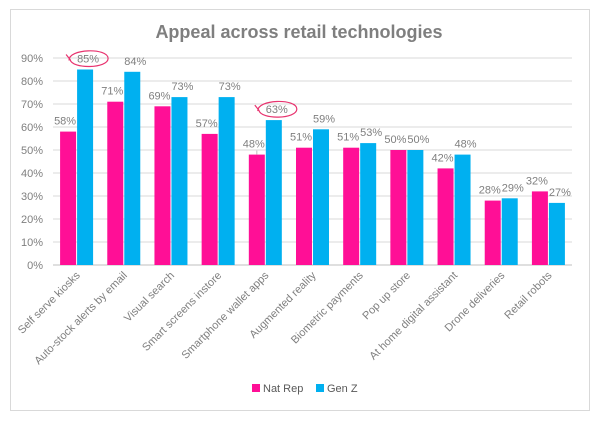 This screenshot has width=601, height=421. Describe the element at coordinates (32, 151) in the screenshot. I see `y-tick-label: 50%` at that location.